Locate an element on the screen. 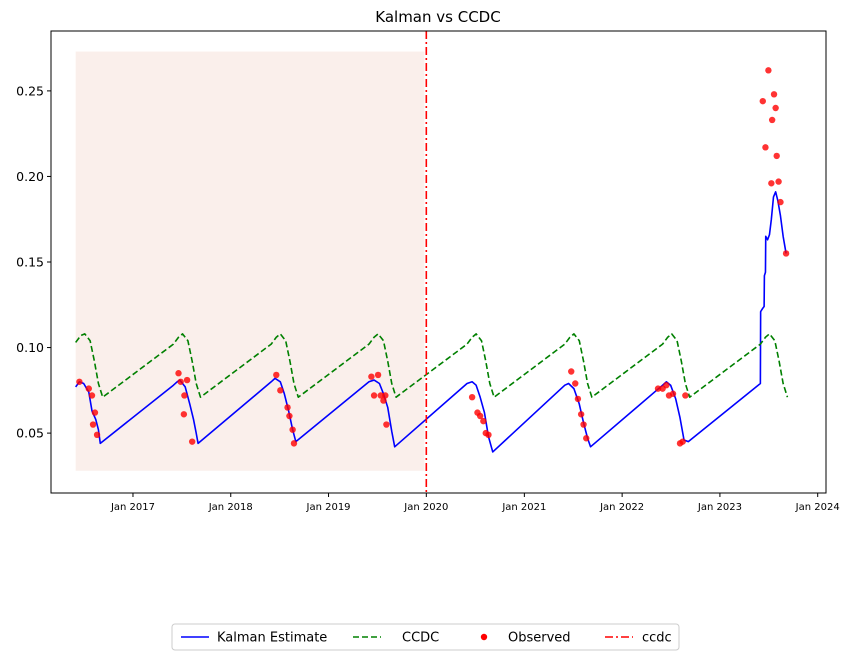  y-tick-label: 0.05 is located at coordinates (30, 433).